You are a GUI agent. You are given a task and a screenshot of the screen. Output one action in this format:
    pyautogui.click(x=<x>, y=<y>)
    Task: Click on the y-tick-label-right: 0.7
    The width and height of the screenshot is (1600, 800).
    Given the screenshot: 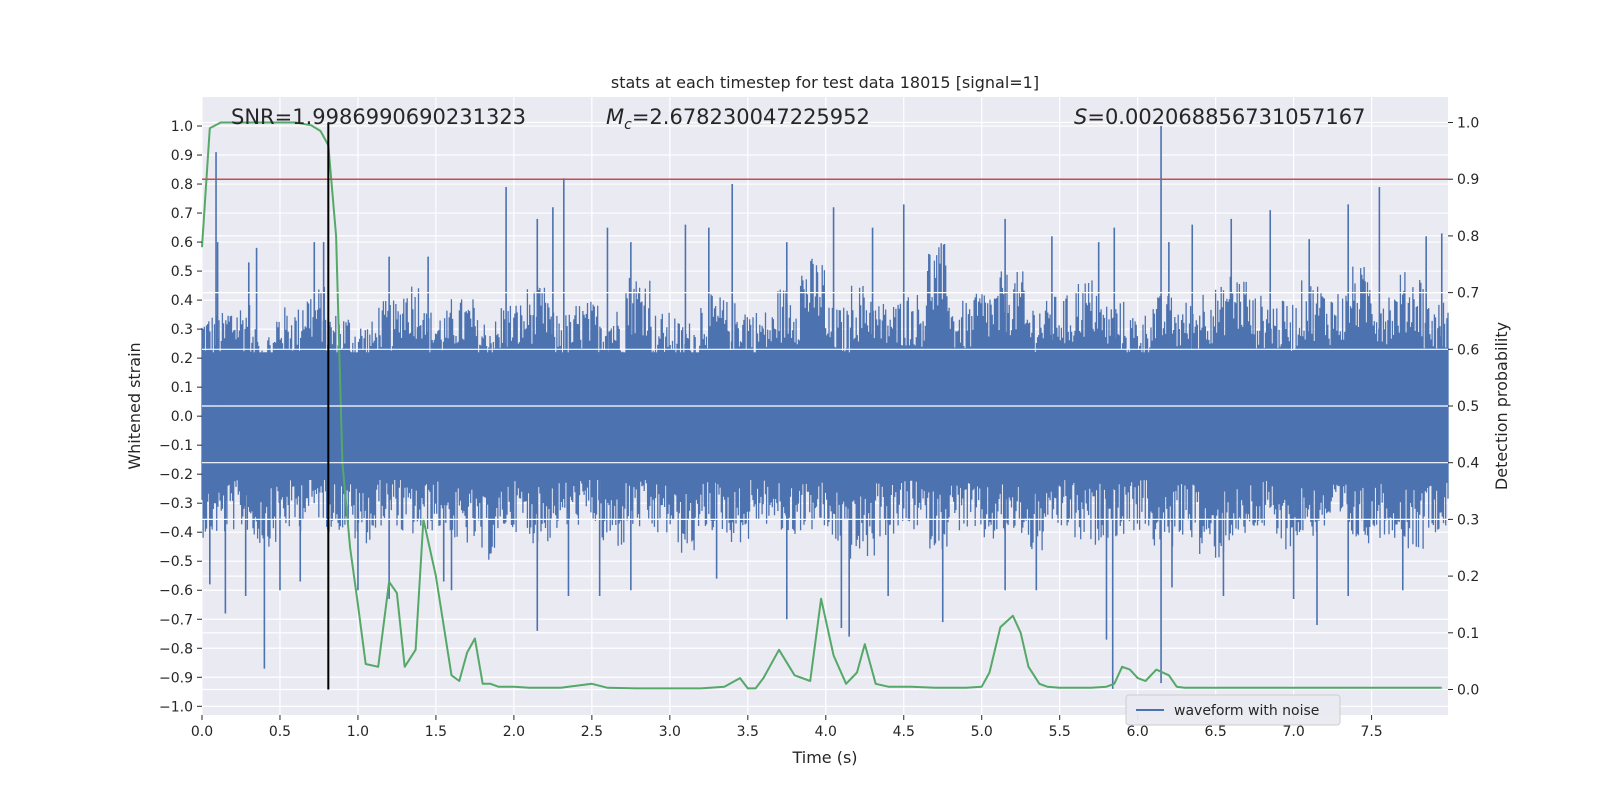 What is the action you would take?
    pyautogui.click(x=1468, y=294)
    